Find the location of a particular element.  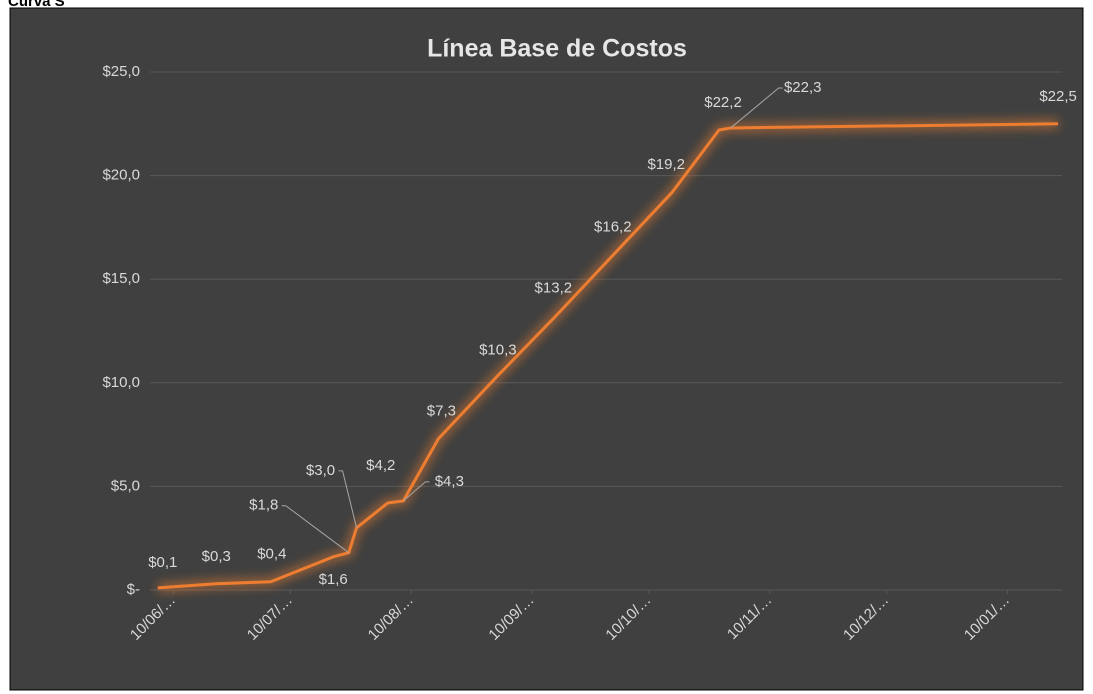

data-label: $13,2 is located at coordinates (554, 287).